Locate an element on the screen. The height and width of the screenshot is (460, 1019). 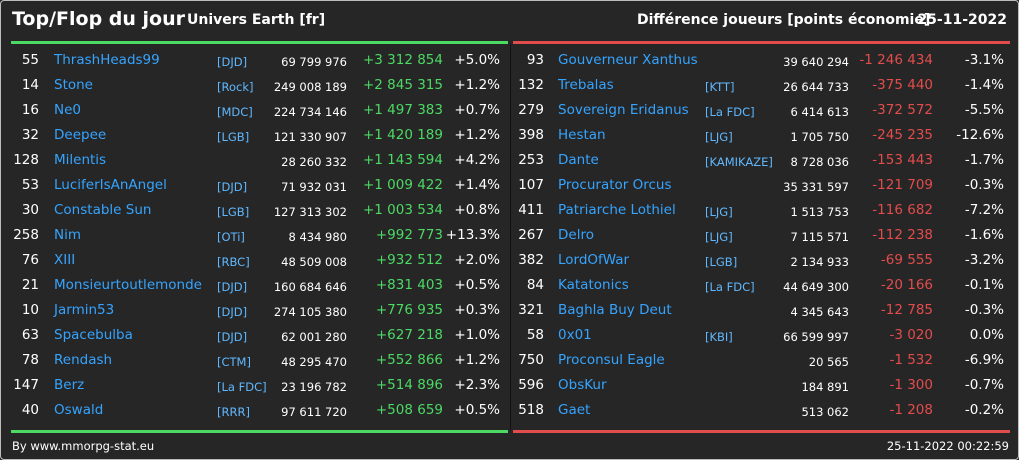
player-name-link: Trebalas is located at coordinates (586, 85).